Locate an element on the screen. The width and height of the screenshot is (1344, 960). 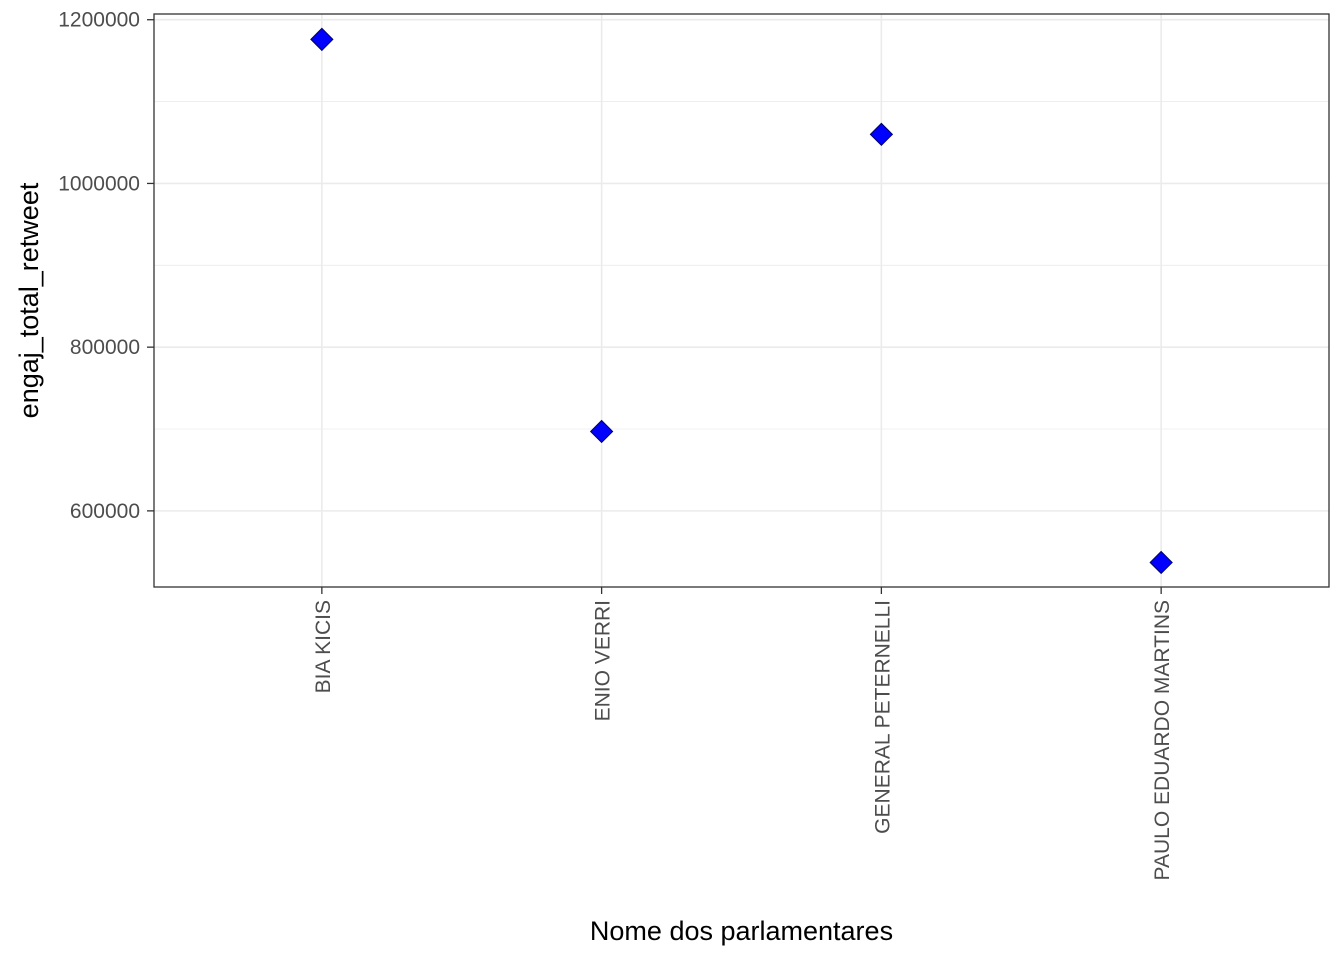
y-tick-label: 1000000 is located at coordinates (99, 183).